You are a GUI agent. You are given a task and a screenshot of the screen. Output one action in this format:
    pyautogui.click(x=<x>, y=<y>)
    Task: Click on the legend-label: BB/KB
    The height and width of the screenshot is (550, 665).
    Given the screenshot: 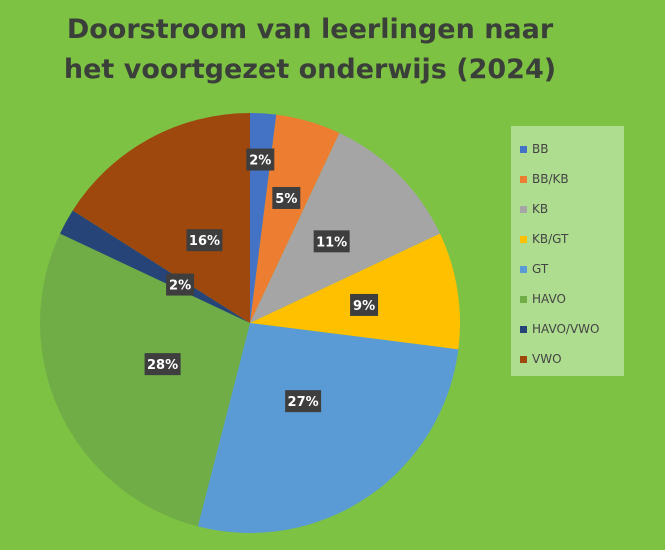 What is the action you would take?
    pyautogui.click(x=550, y=179)
    